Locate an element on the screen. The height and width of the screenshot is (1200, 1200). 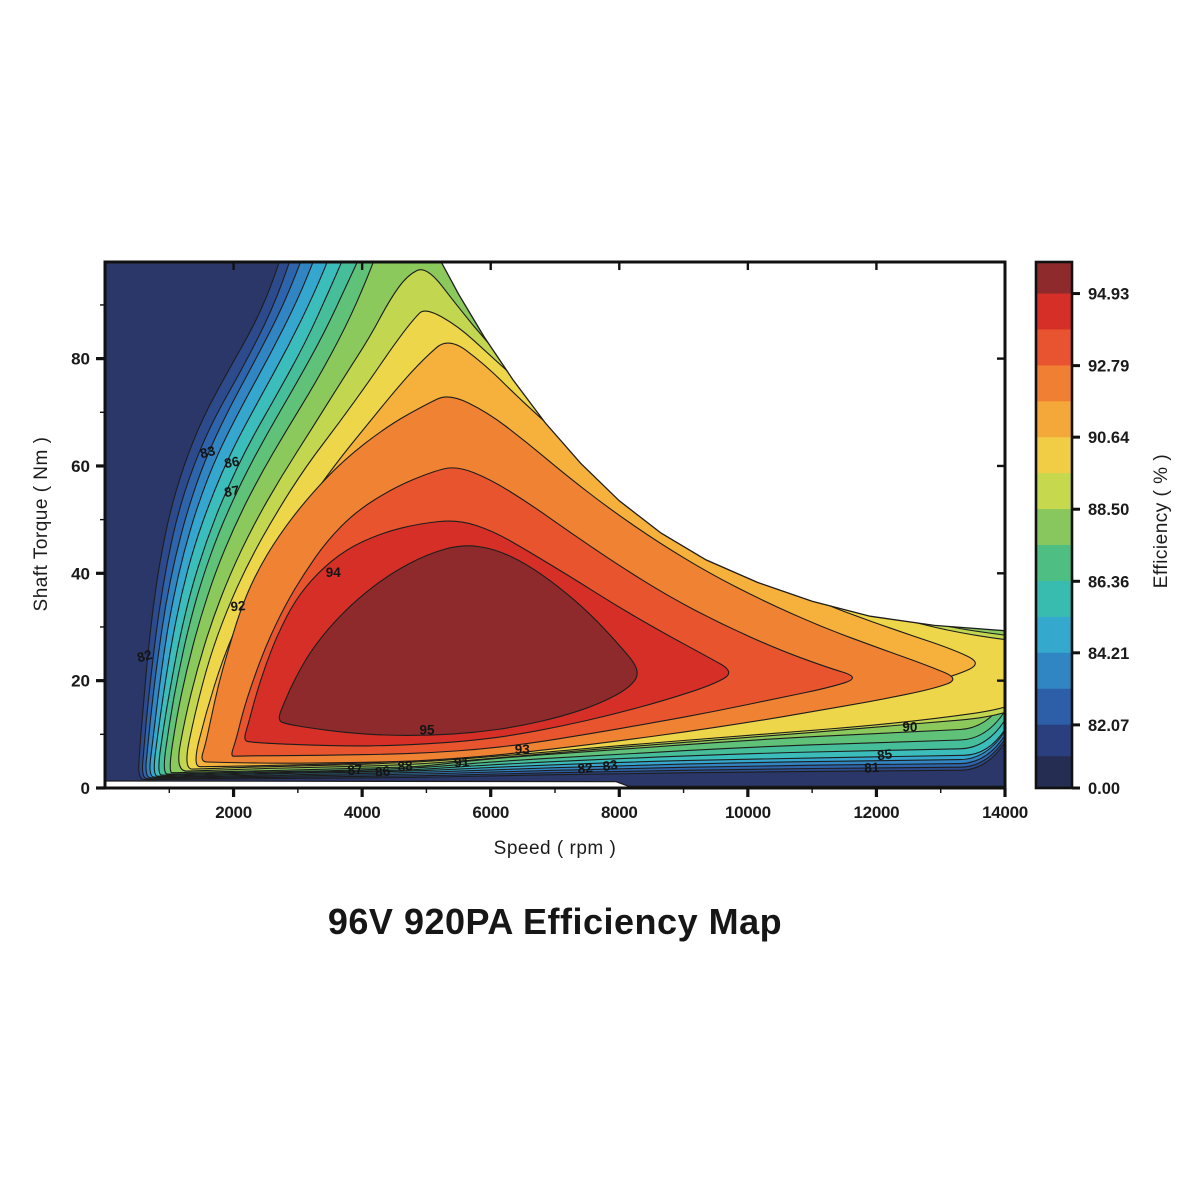
contour-label-94: 94 is located at coordinates (334, 572).